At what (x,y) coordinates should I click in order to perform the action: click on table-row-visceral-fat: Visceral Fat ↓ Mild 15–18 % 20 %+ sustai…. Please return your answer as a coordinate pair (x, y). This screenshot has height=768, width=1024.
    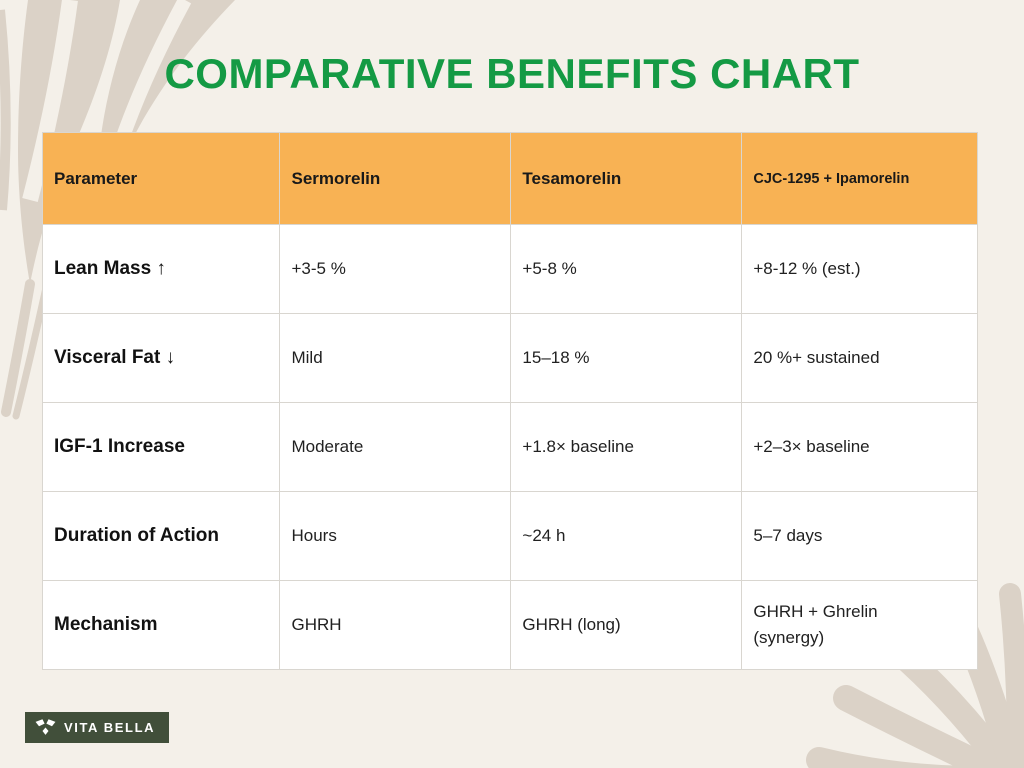
    Looking at the image, I should click on (509, 358).